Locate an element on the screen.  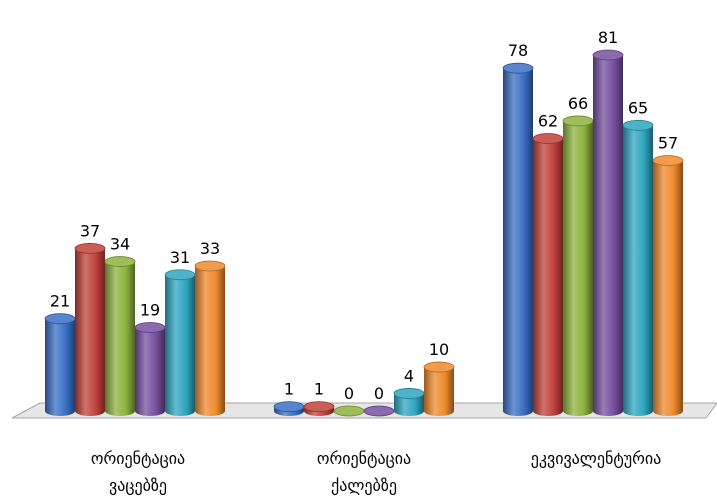
bar-s2-c1 is located at coordinates (90, 329).